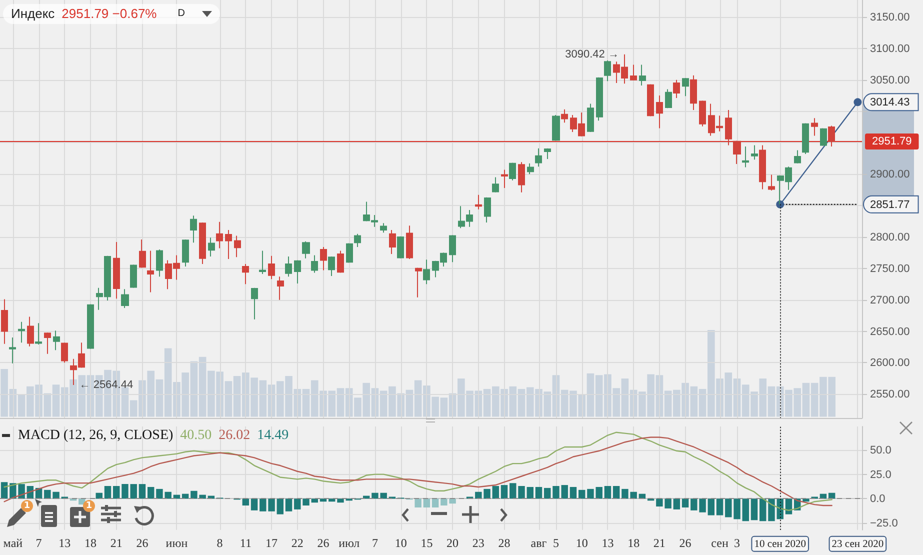 This screenshot has width=923, height=555. I want to click on y-tick-label: 2750.00, so click(890, 268).